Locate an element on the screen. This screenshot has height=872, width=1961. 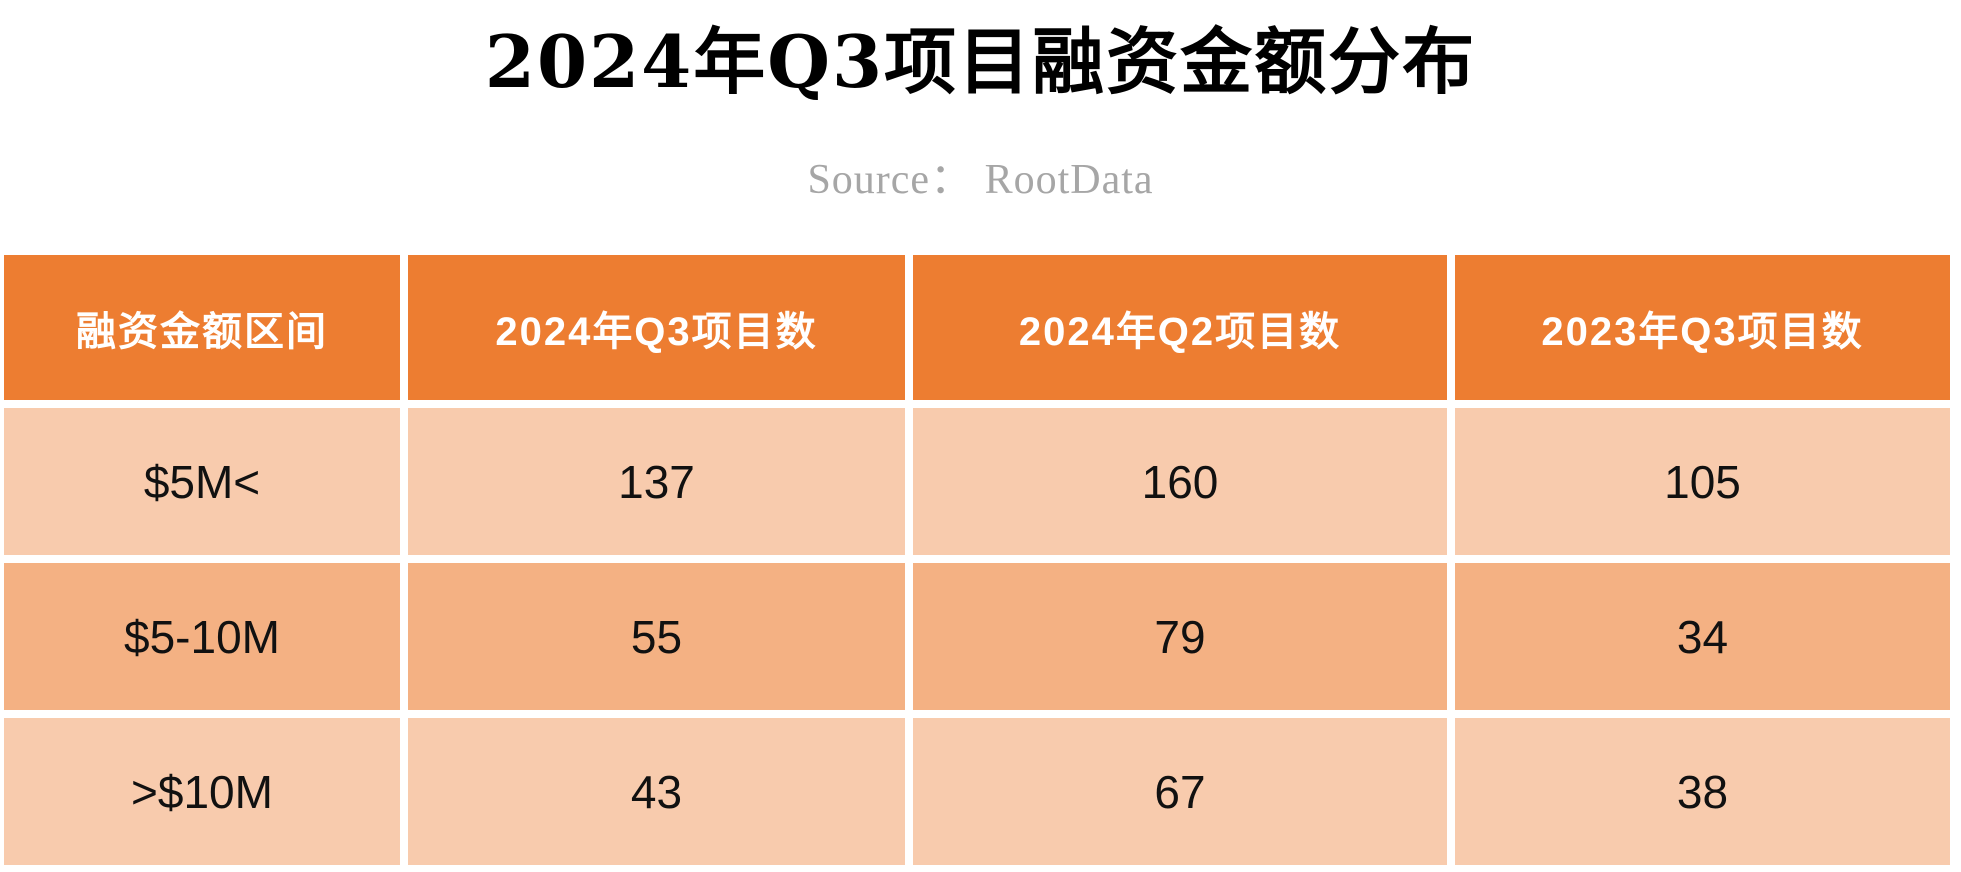
row-label: $5M< is located at coordinates (202, 482).